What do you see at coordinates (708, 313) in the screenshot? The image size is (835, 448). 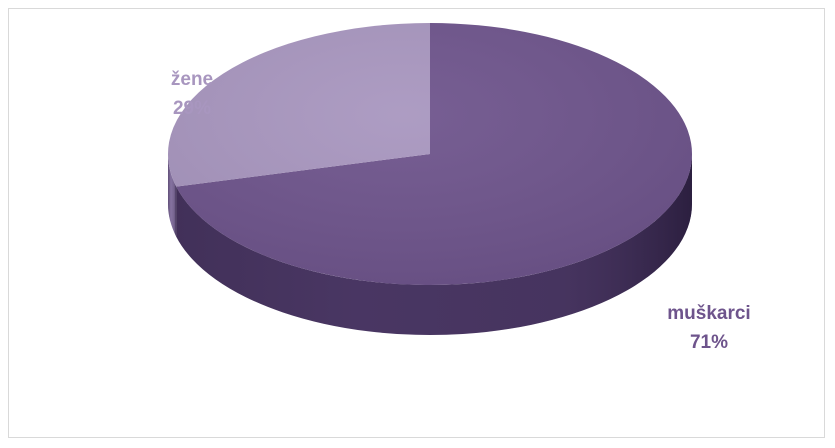 I see `slice-label-0: muškarci` at bounding box center [708, 313].